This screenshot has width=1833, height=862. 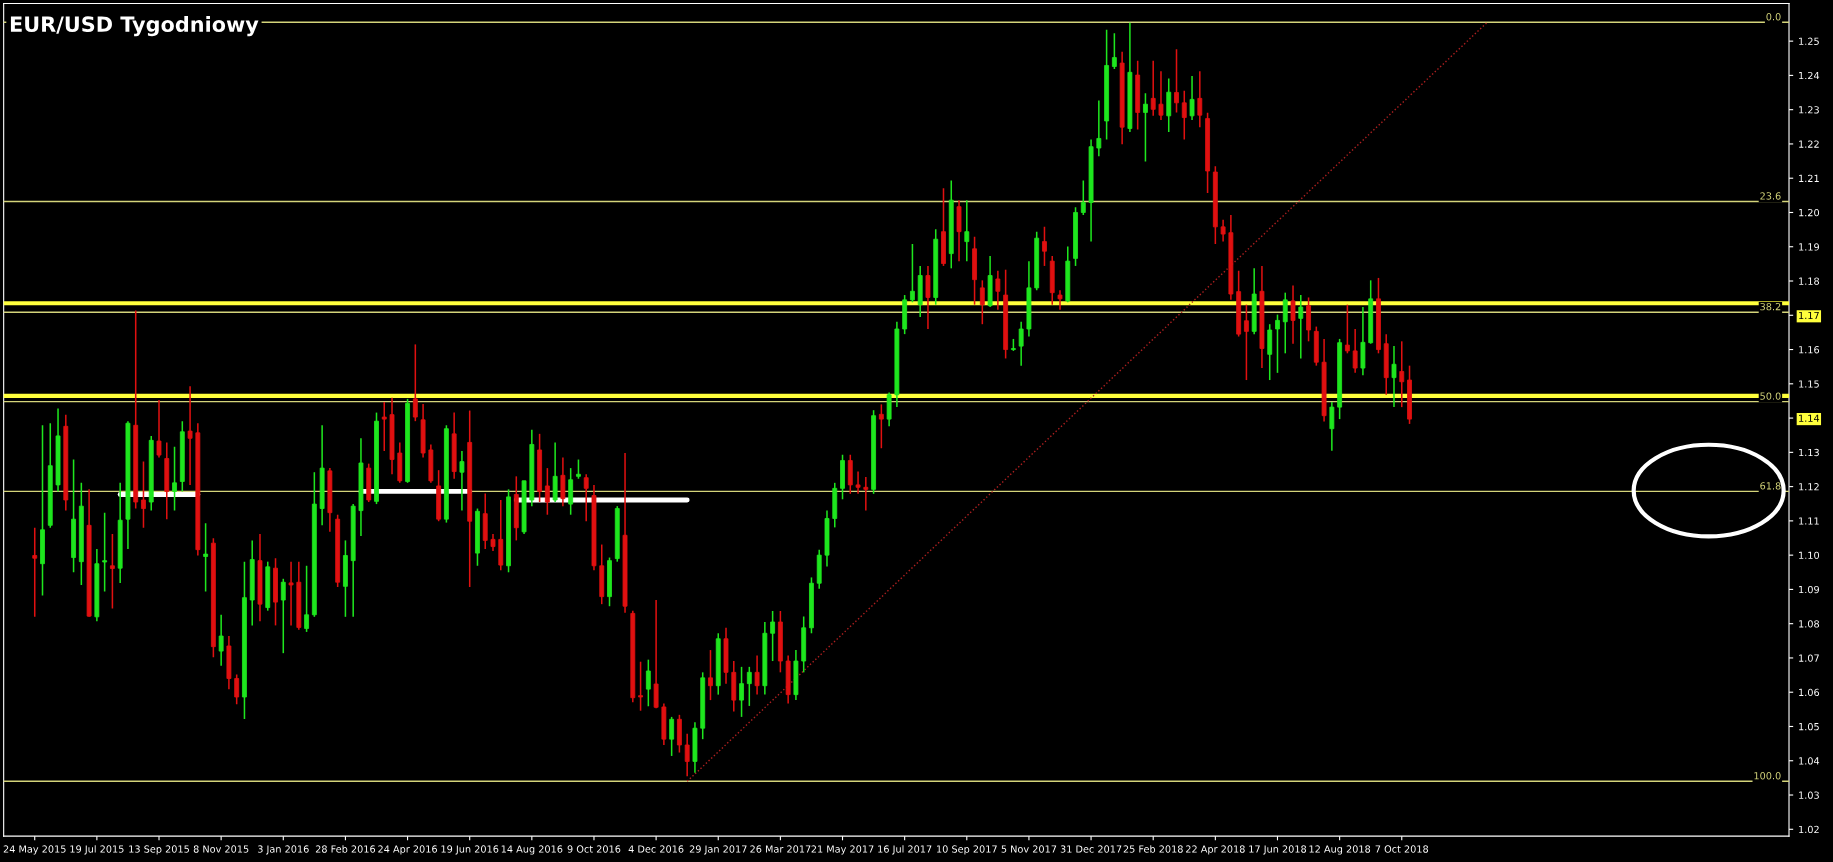 What do you see at coordinates (407, 850) in the screenshot?
I see `x-tick-label: 24 Apr 2016` at bounding box center [407, 850].